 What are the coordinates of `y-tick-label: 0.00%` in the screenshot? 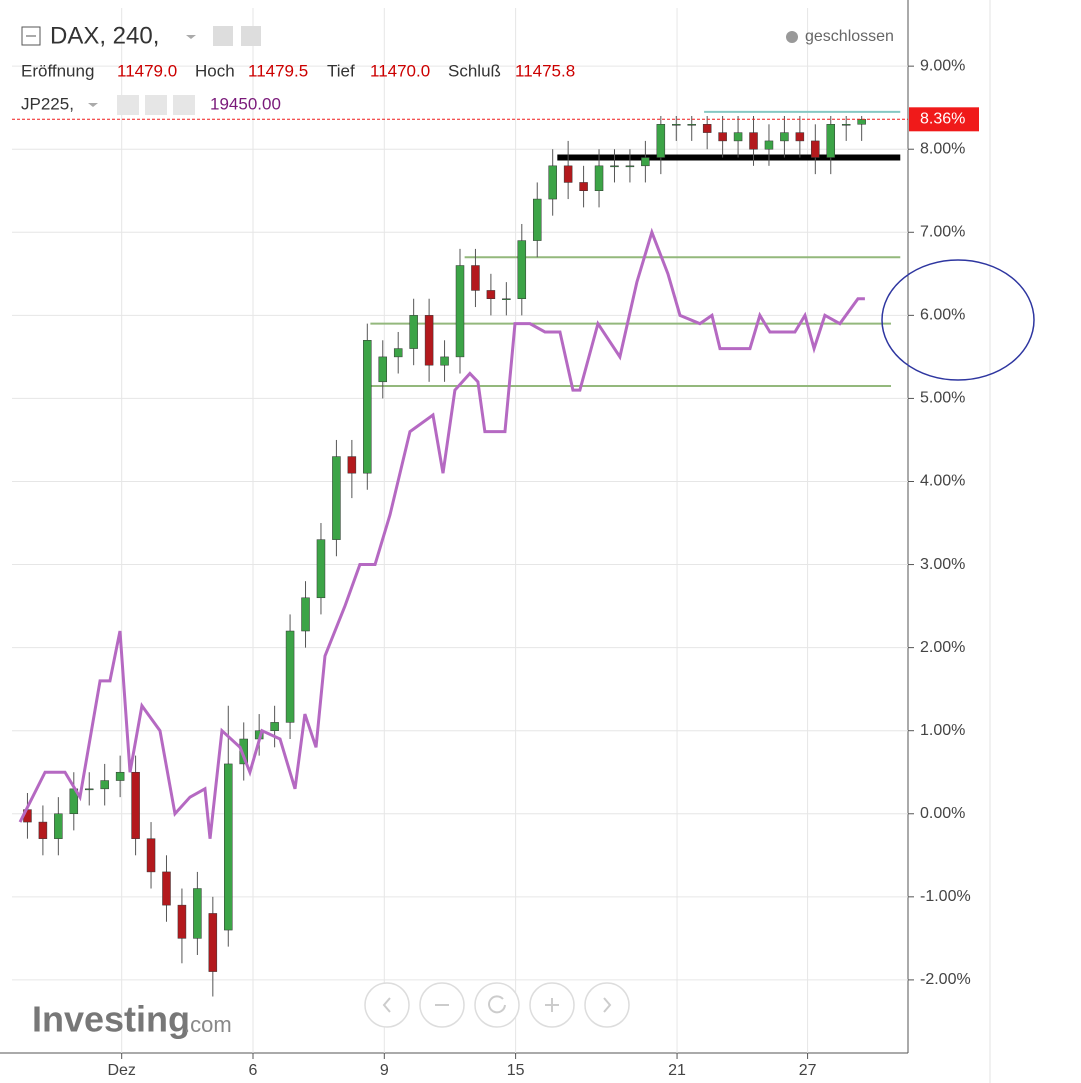 It's located at (942, 813).